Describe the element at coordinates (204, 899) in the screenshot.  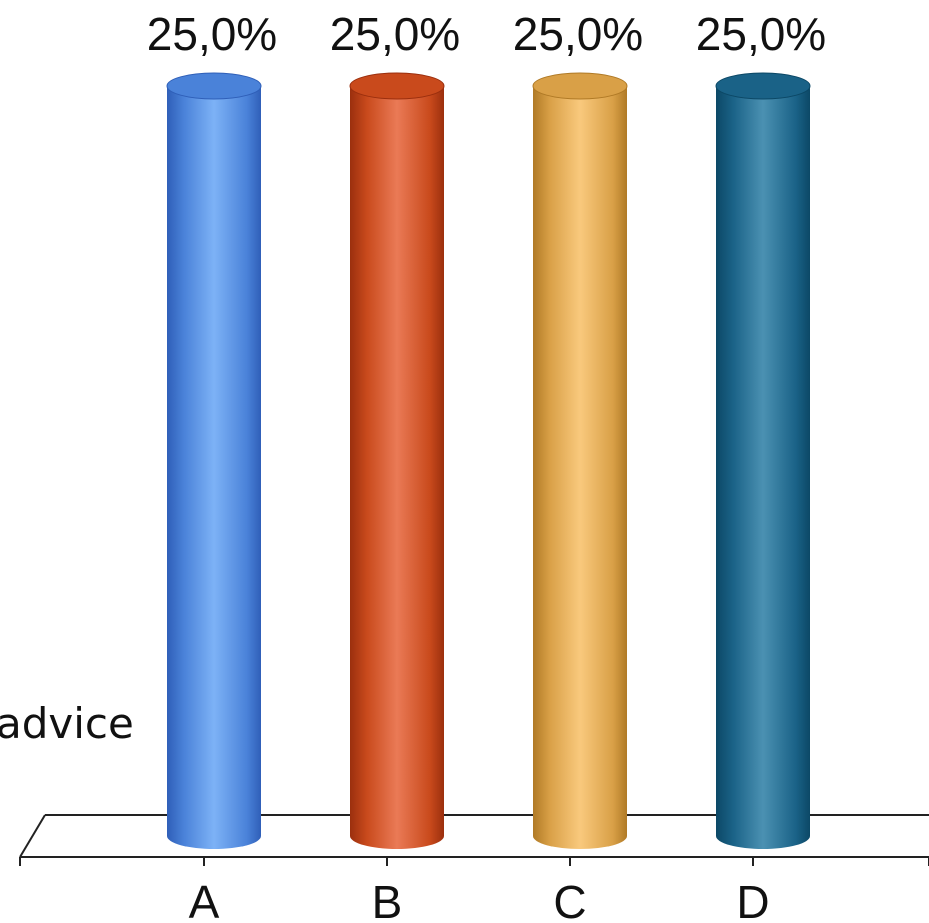
I see `category-label: A` at that location.